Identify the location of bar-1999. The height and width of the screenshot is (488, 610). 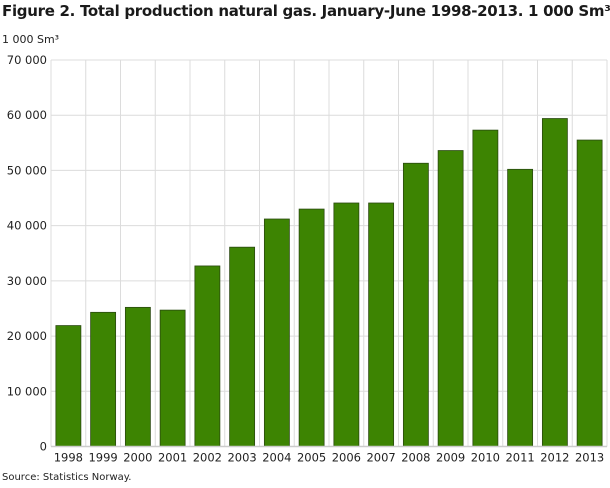
(103, 379).